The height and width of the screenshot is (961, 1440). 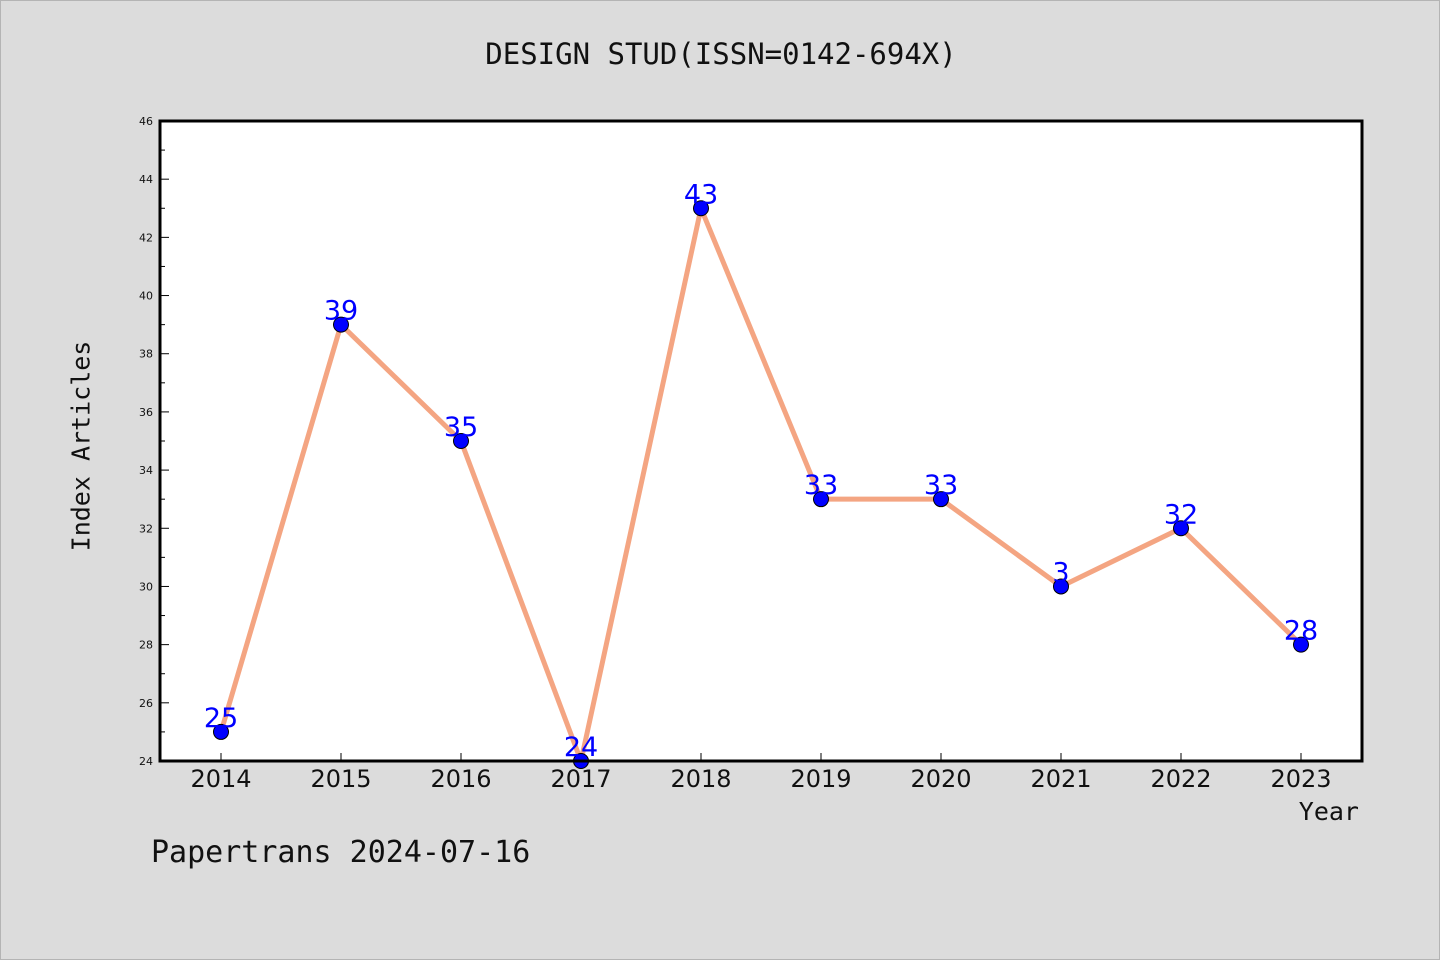 I want to click on x-tick-label: 2017, so click(x=580, y=779).